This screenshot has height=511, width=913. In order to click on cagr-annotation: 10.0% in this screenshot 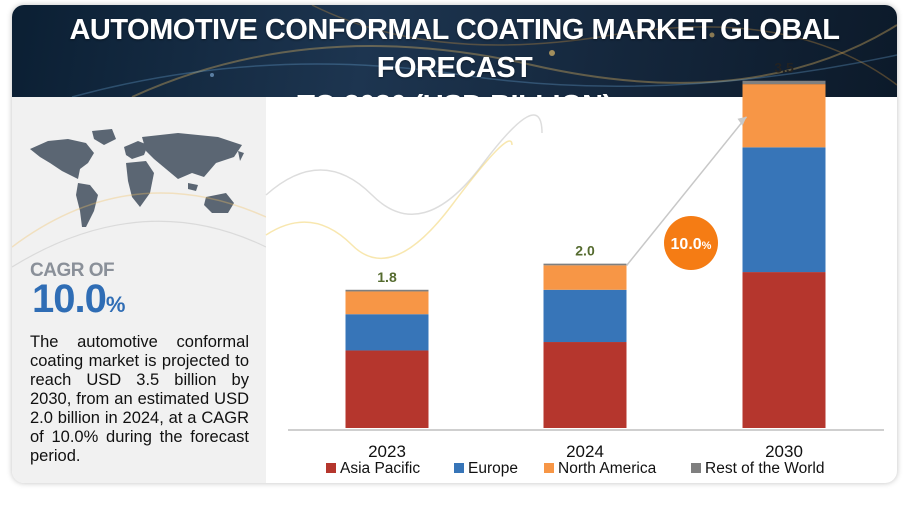, I will do `click(686, 193)`.